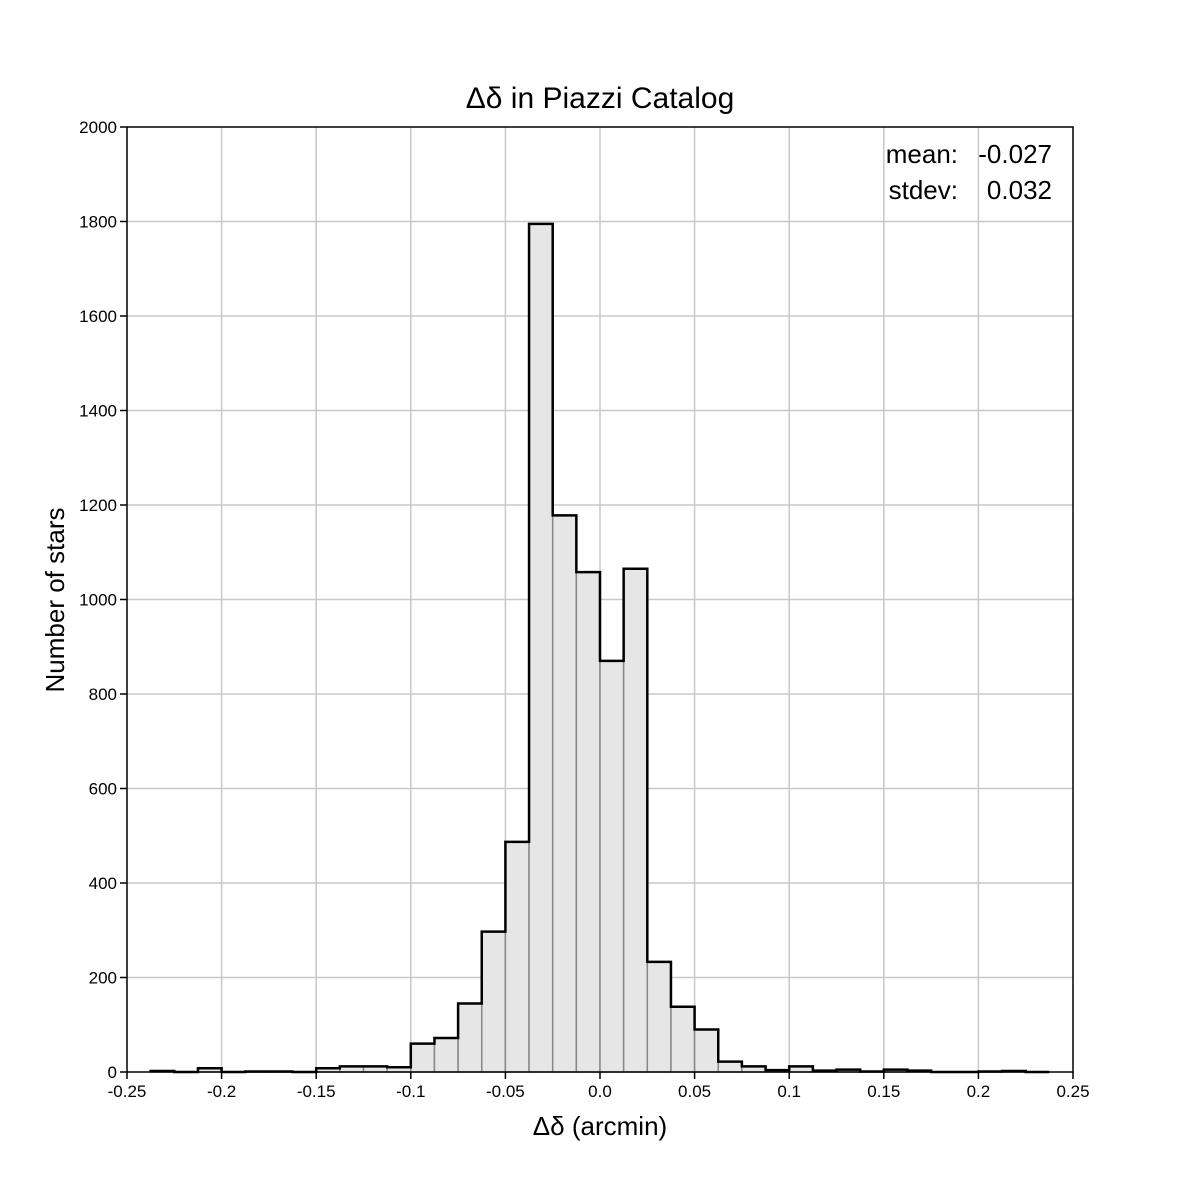 Image resolution: width=1200 pixels, height=1200 pixels. Describe the element at coordinates (922, 154) in the screenshot. I see `mean-label: mean:` at that location.